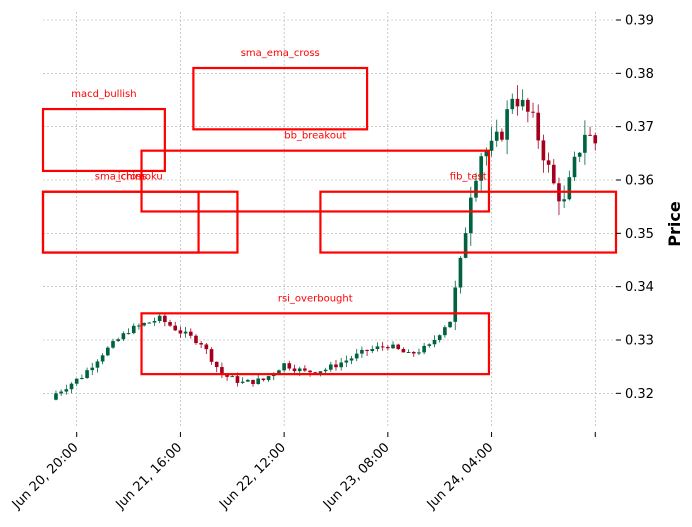  I want to click on y-tick-label: 0.37, so click(639, 127).